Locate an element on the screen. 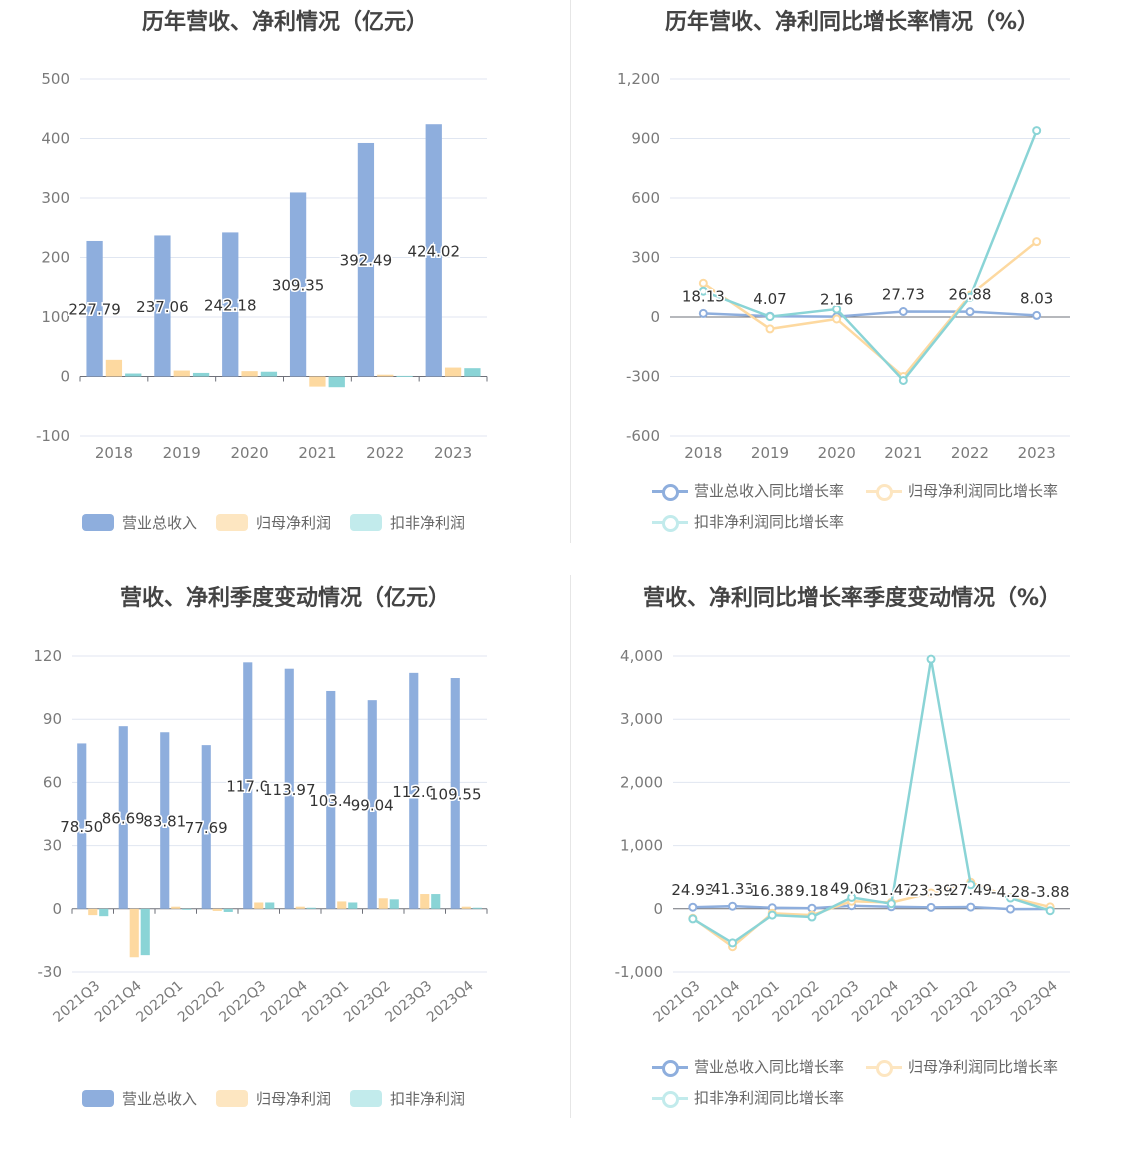 The image size is (1134, 1158). data-label: 103.4 is located at coordinates (330, 801).